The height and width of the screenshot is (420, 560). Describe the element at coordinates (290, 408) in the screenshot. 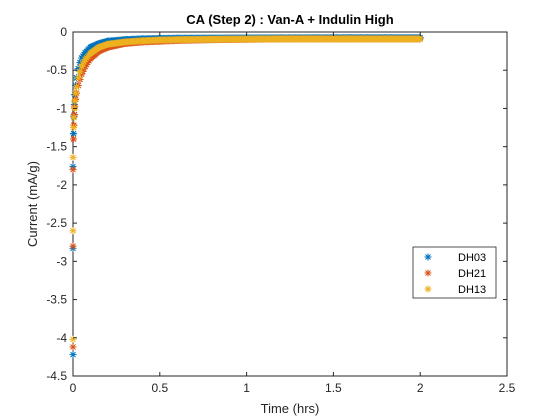

I see `x-axis-label: Time (hrs)` at that location.